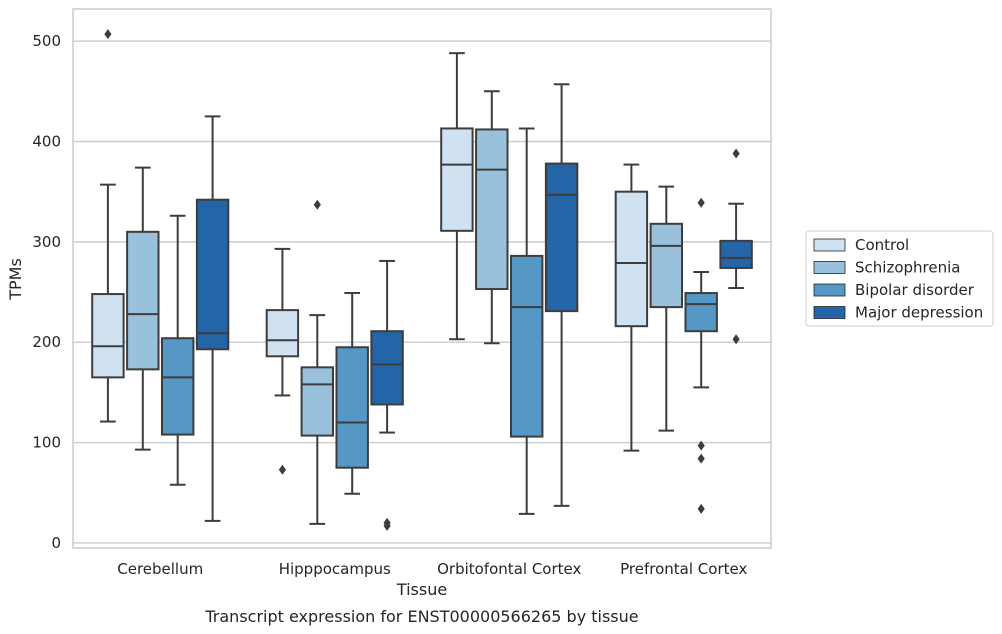  Describe the element at coordinates (15, 279) in the screenshot. I see `y-axis-title: TPMs` at that location.